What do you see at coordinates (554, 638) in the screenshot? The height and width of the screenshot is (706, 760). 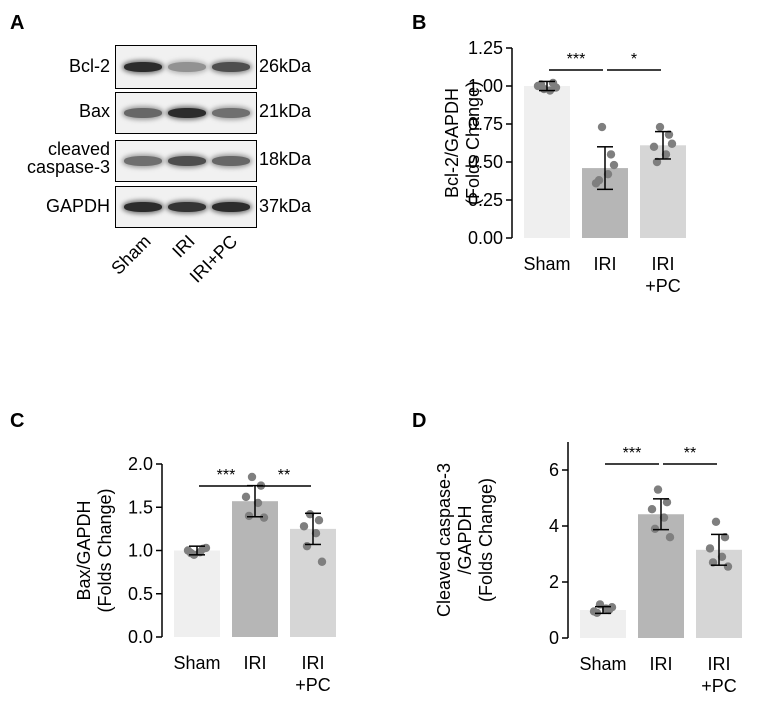 I see `y-tick-label: 0` at bounding box center [554, 638].